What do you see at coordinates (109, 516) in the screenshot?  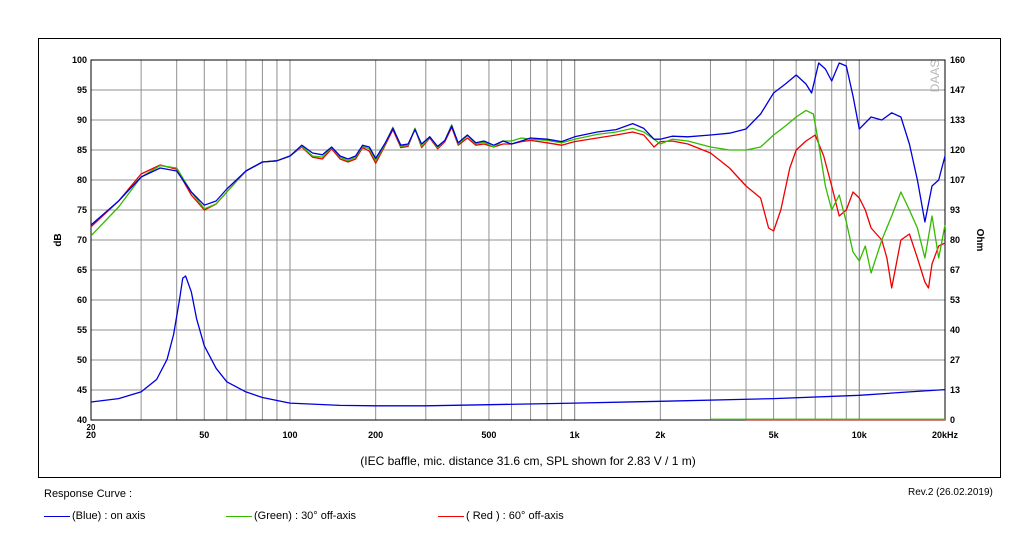 I see `legend-label-blue: (Blue) : on axis` at bounding box center [109, 516].